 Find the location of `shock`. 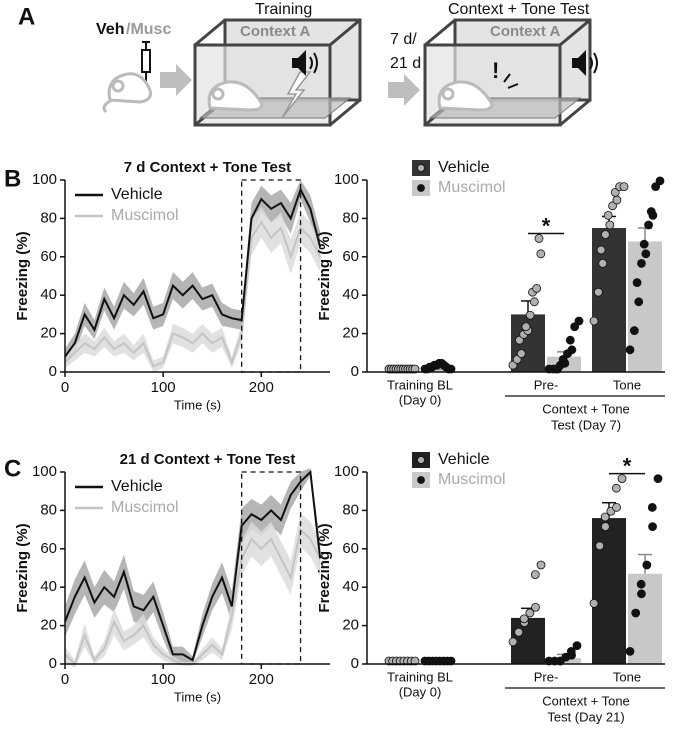

shock is located at coordinates (296, 95).